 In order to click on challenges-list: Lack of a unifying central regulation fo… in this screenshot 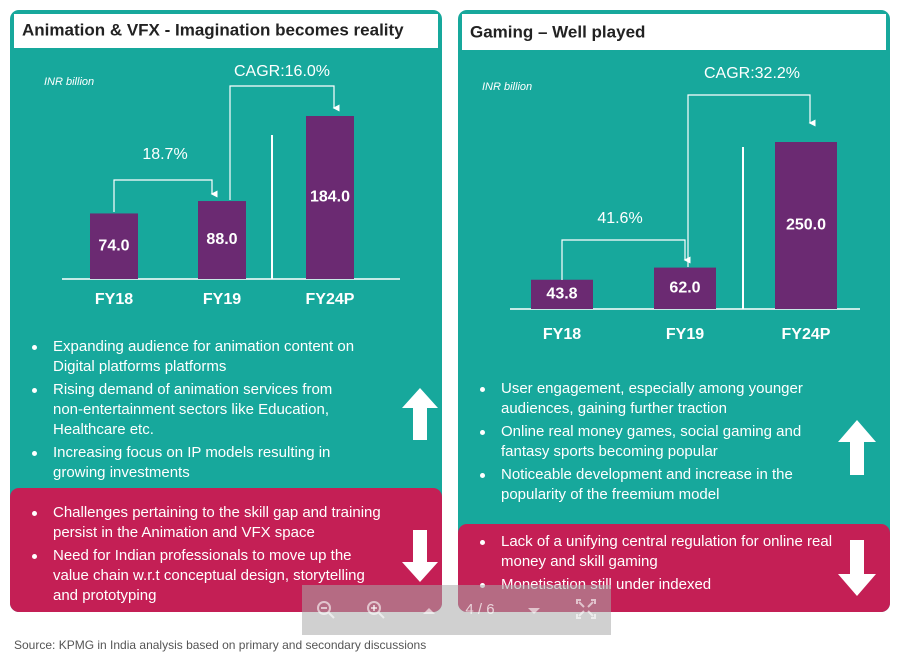, I will do `click(658, 565)`.